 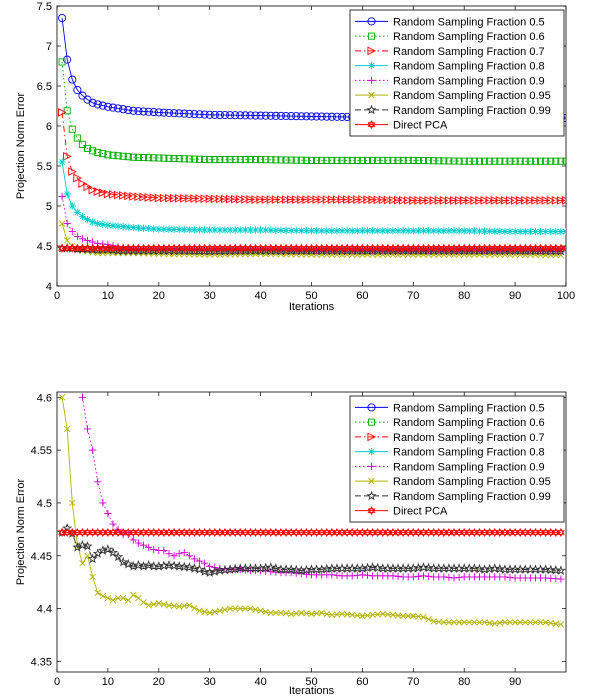 I want to click on legend-label: Random Sampling Fraction 0.8, so click(x=469, y=67).